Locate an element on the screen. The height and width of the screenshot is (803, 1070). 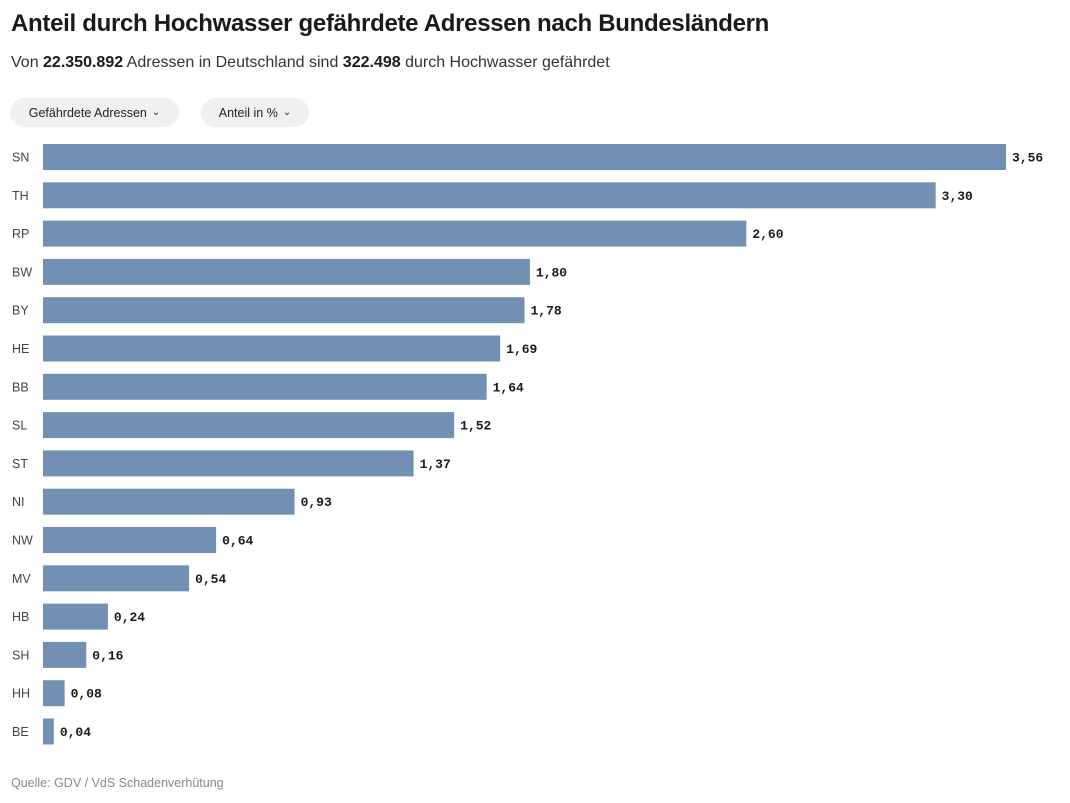
category-label: NI is located at coordinates (18, 502).